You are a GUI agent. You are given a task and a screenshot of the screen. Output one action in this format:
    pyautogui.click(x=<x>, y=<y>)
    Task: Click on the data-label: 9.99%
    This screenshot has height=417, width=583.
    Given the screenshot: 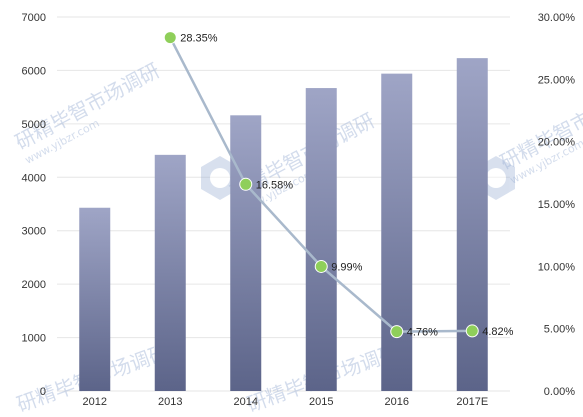 What is the action you would take?
    pyautogui.click(x=346, y=267)
    